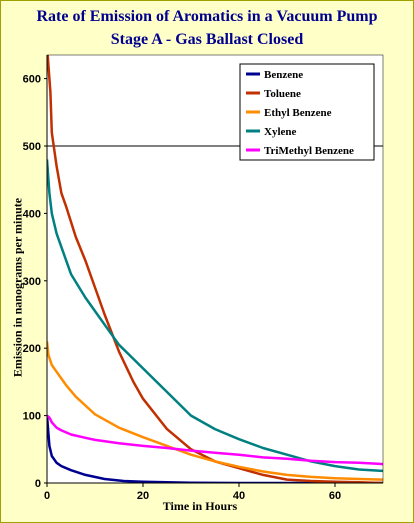  I want to click on y-tick-label: 200, so click(32, 349).